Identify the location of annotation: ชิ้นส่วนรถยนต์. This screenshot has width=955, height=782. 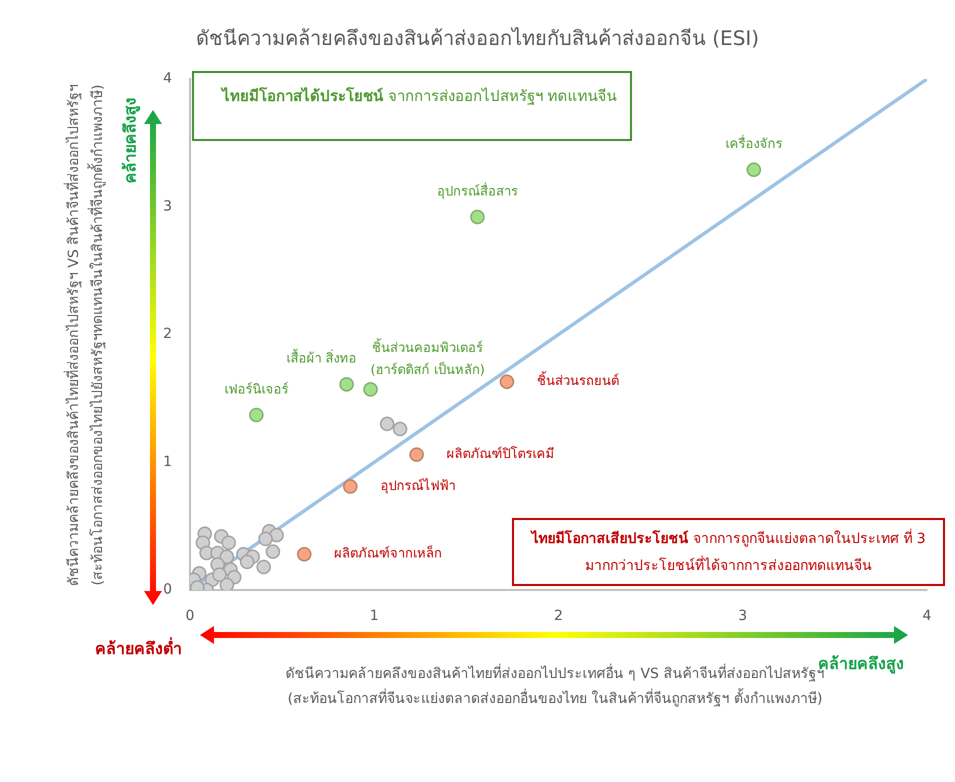
(577, 380).